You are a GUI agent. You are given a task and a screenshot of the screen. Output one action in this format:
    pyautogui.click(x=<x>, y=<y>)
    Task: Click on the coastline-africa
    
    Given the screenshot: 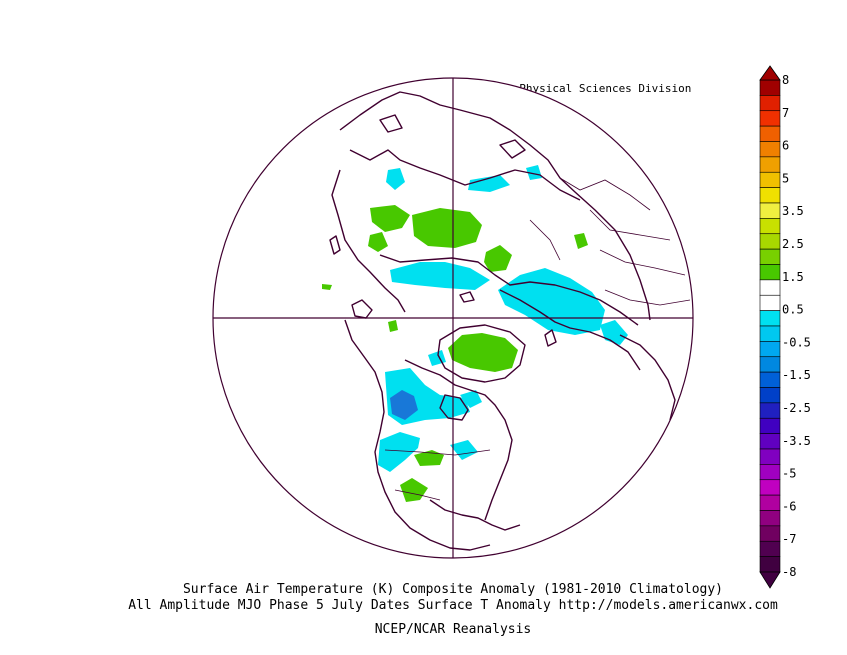 What is the action you would take?
    pyautogui.click(x=647, y=377)
    